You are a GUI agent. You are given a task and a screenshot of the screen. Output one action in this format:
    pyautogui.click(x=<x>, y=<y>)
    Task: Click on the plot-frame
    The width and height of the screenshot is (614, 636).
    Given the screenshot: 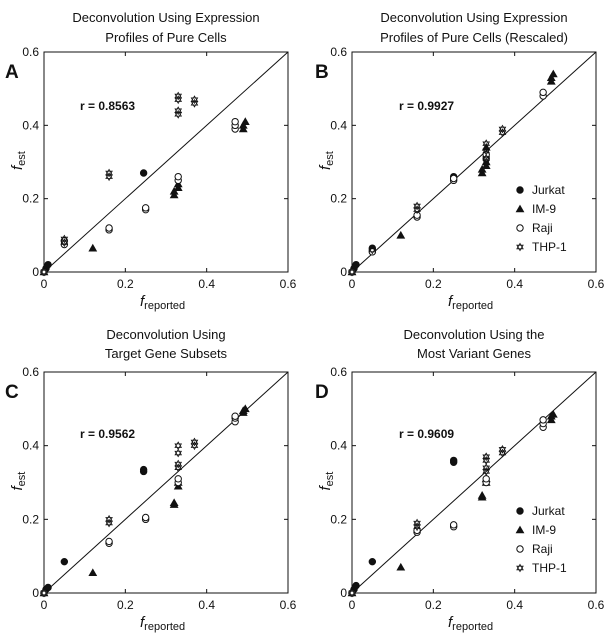 What is the action you would take?
    pyautogui.click(x=474, y=162)
    